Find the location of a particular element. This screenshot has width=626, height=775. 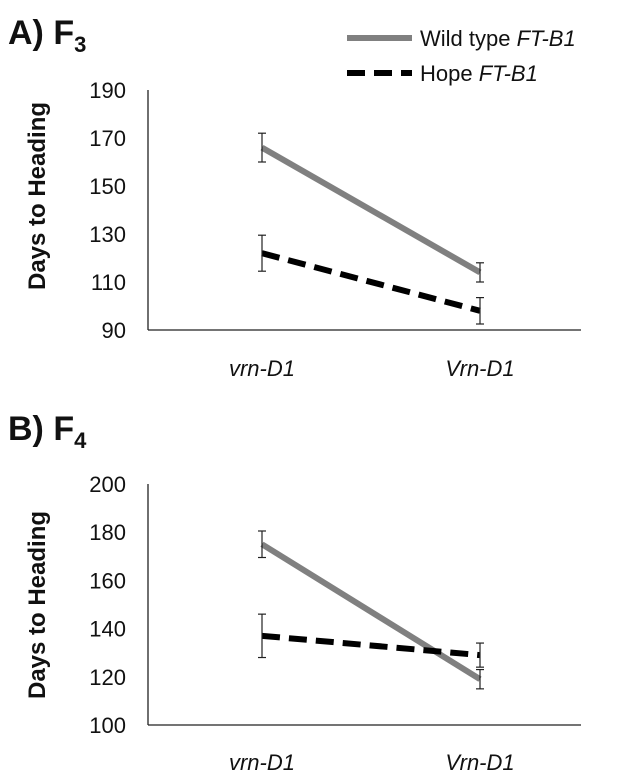

panel-a-series is located at coordinates (371, 228).